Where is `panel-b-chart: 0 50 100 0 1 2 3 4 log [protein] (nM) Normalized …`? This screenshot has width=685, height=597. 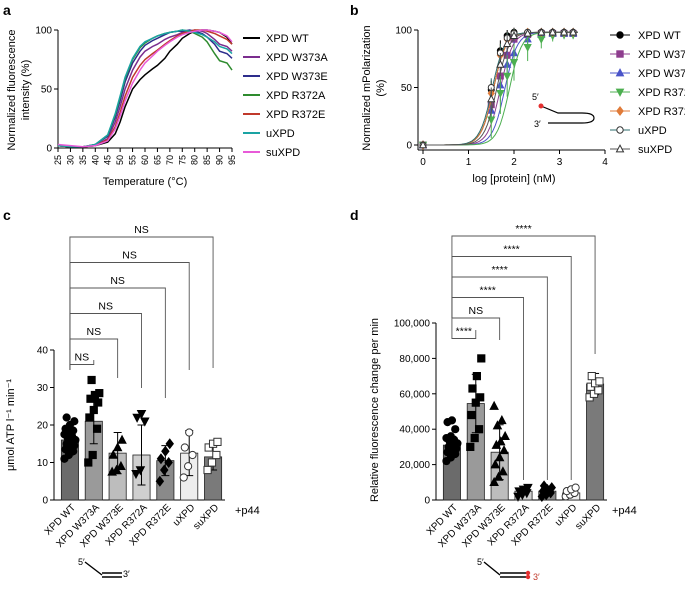
panel-b-chart: 0 50 100 0 1 2 3 4 log [protein] (nM) Normalized … is located at coordinates (523, 105).